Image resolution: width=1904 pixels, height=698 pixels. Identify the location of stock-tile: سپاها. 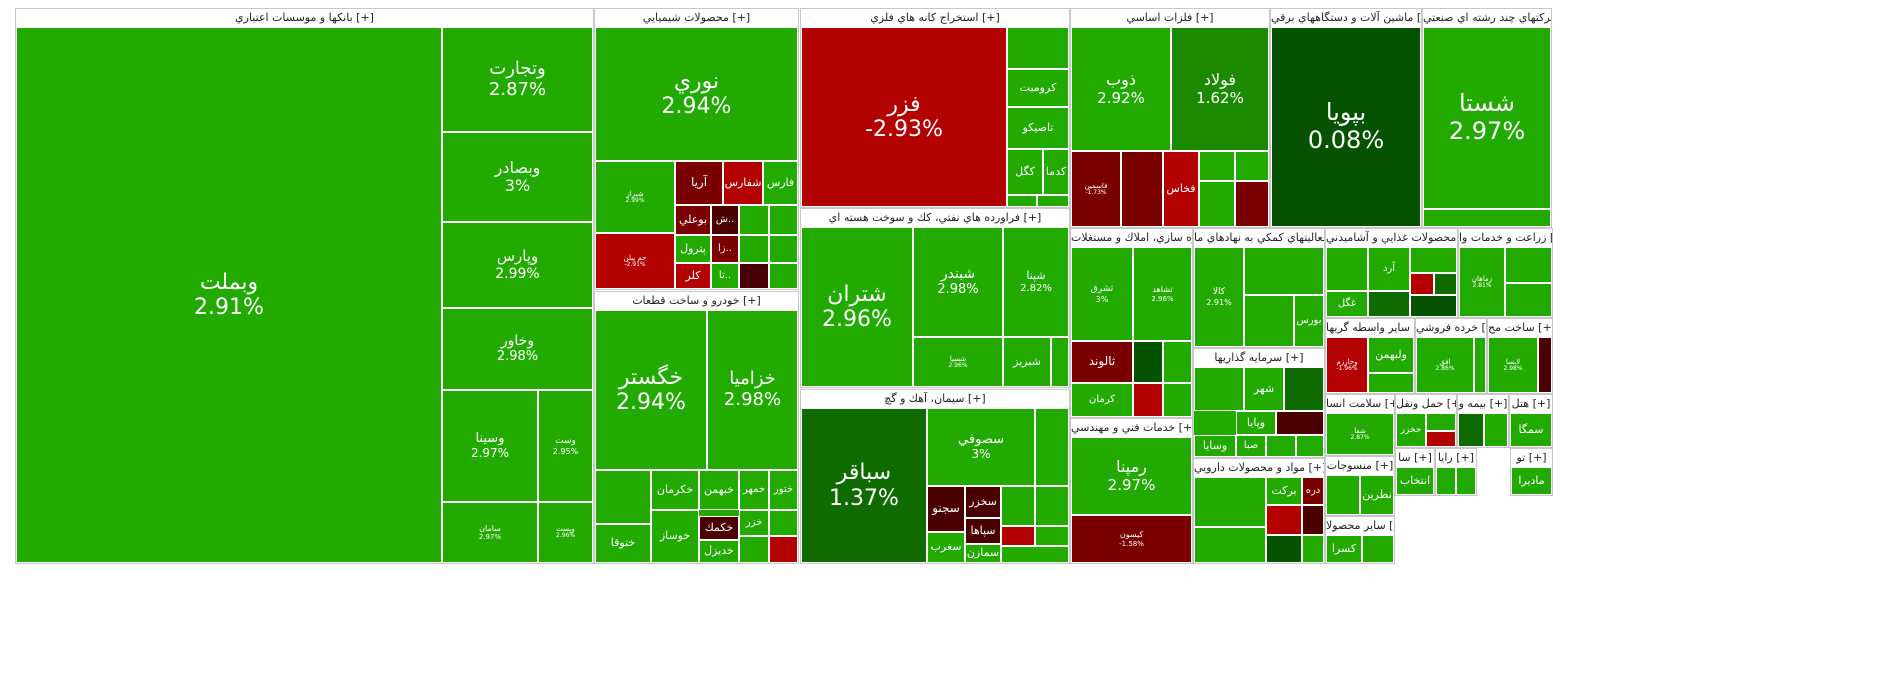
(983, 531).